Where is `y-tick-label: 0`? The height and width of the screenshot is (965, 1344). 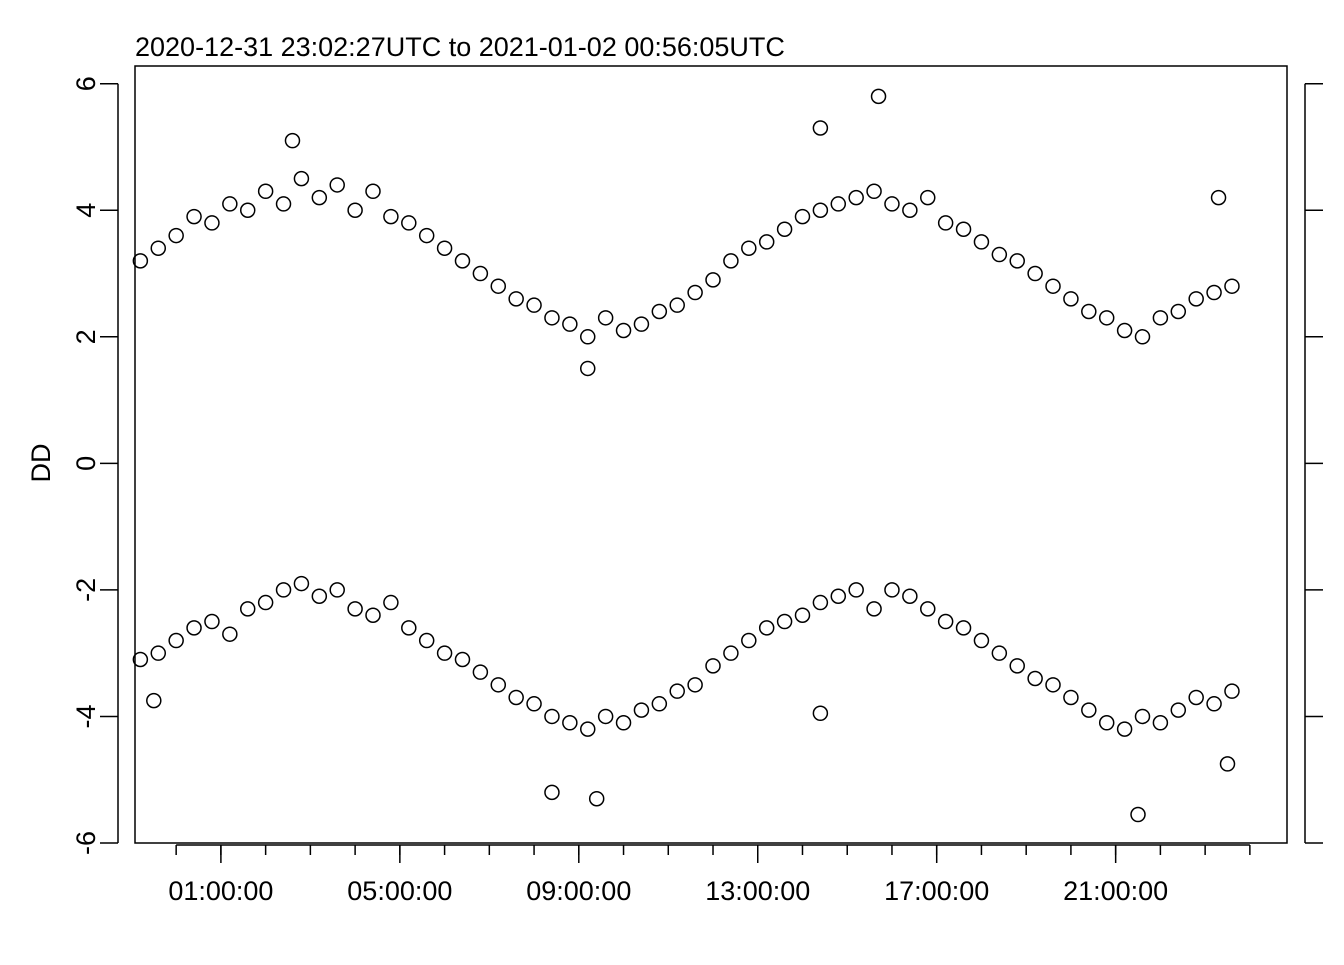
y-tick-label: 0 is located at coordinates (86, 463).